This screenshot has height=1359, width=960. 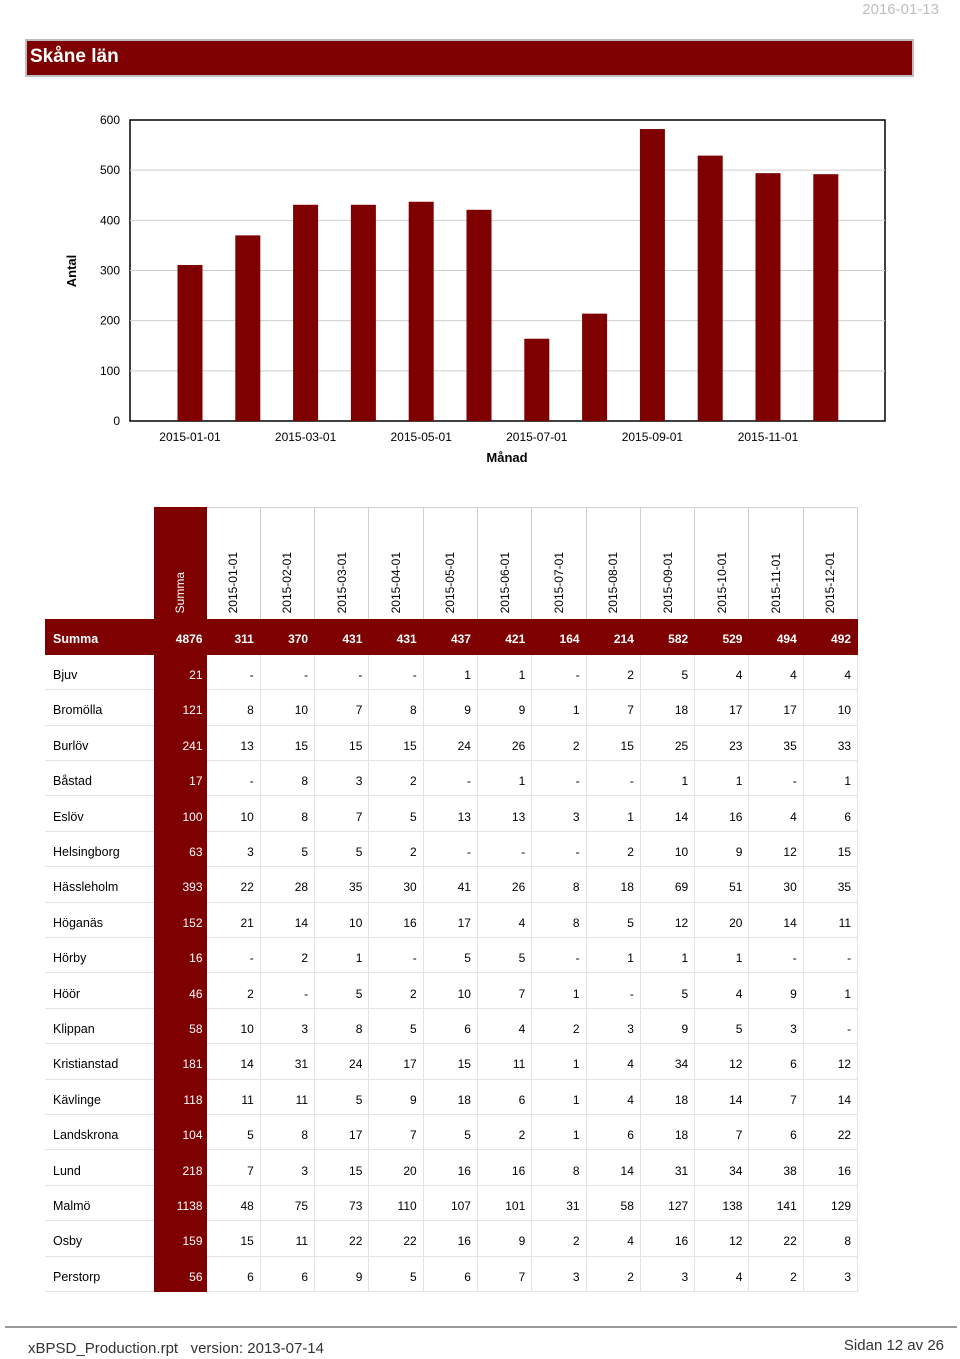 I want to click on table-row: Hässleholm 393 22 28 35 30 41 26 8 18 69 51 30 35, so click(x=452, y=884).